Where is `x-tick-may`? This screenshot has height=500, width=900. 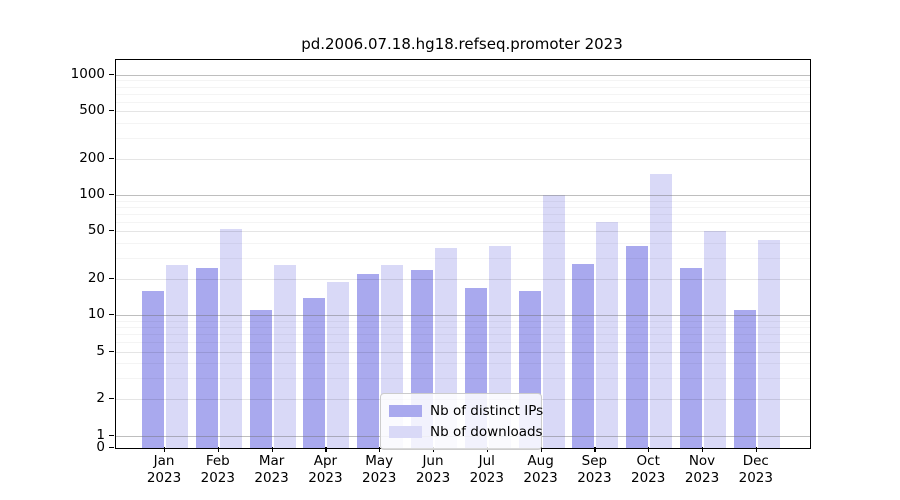 x-tick-may is located at coordinates (380, 449).